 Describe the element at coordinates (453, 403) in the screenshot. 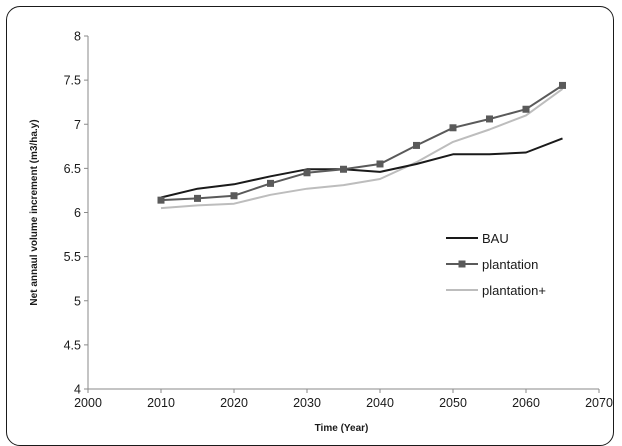

I see `x-tick-label: 2050` at that location.